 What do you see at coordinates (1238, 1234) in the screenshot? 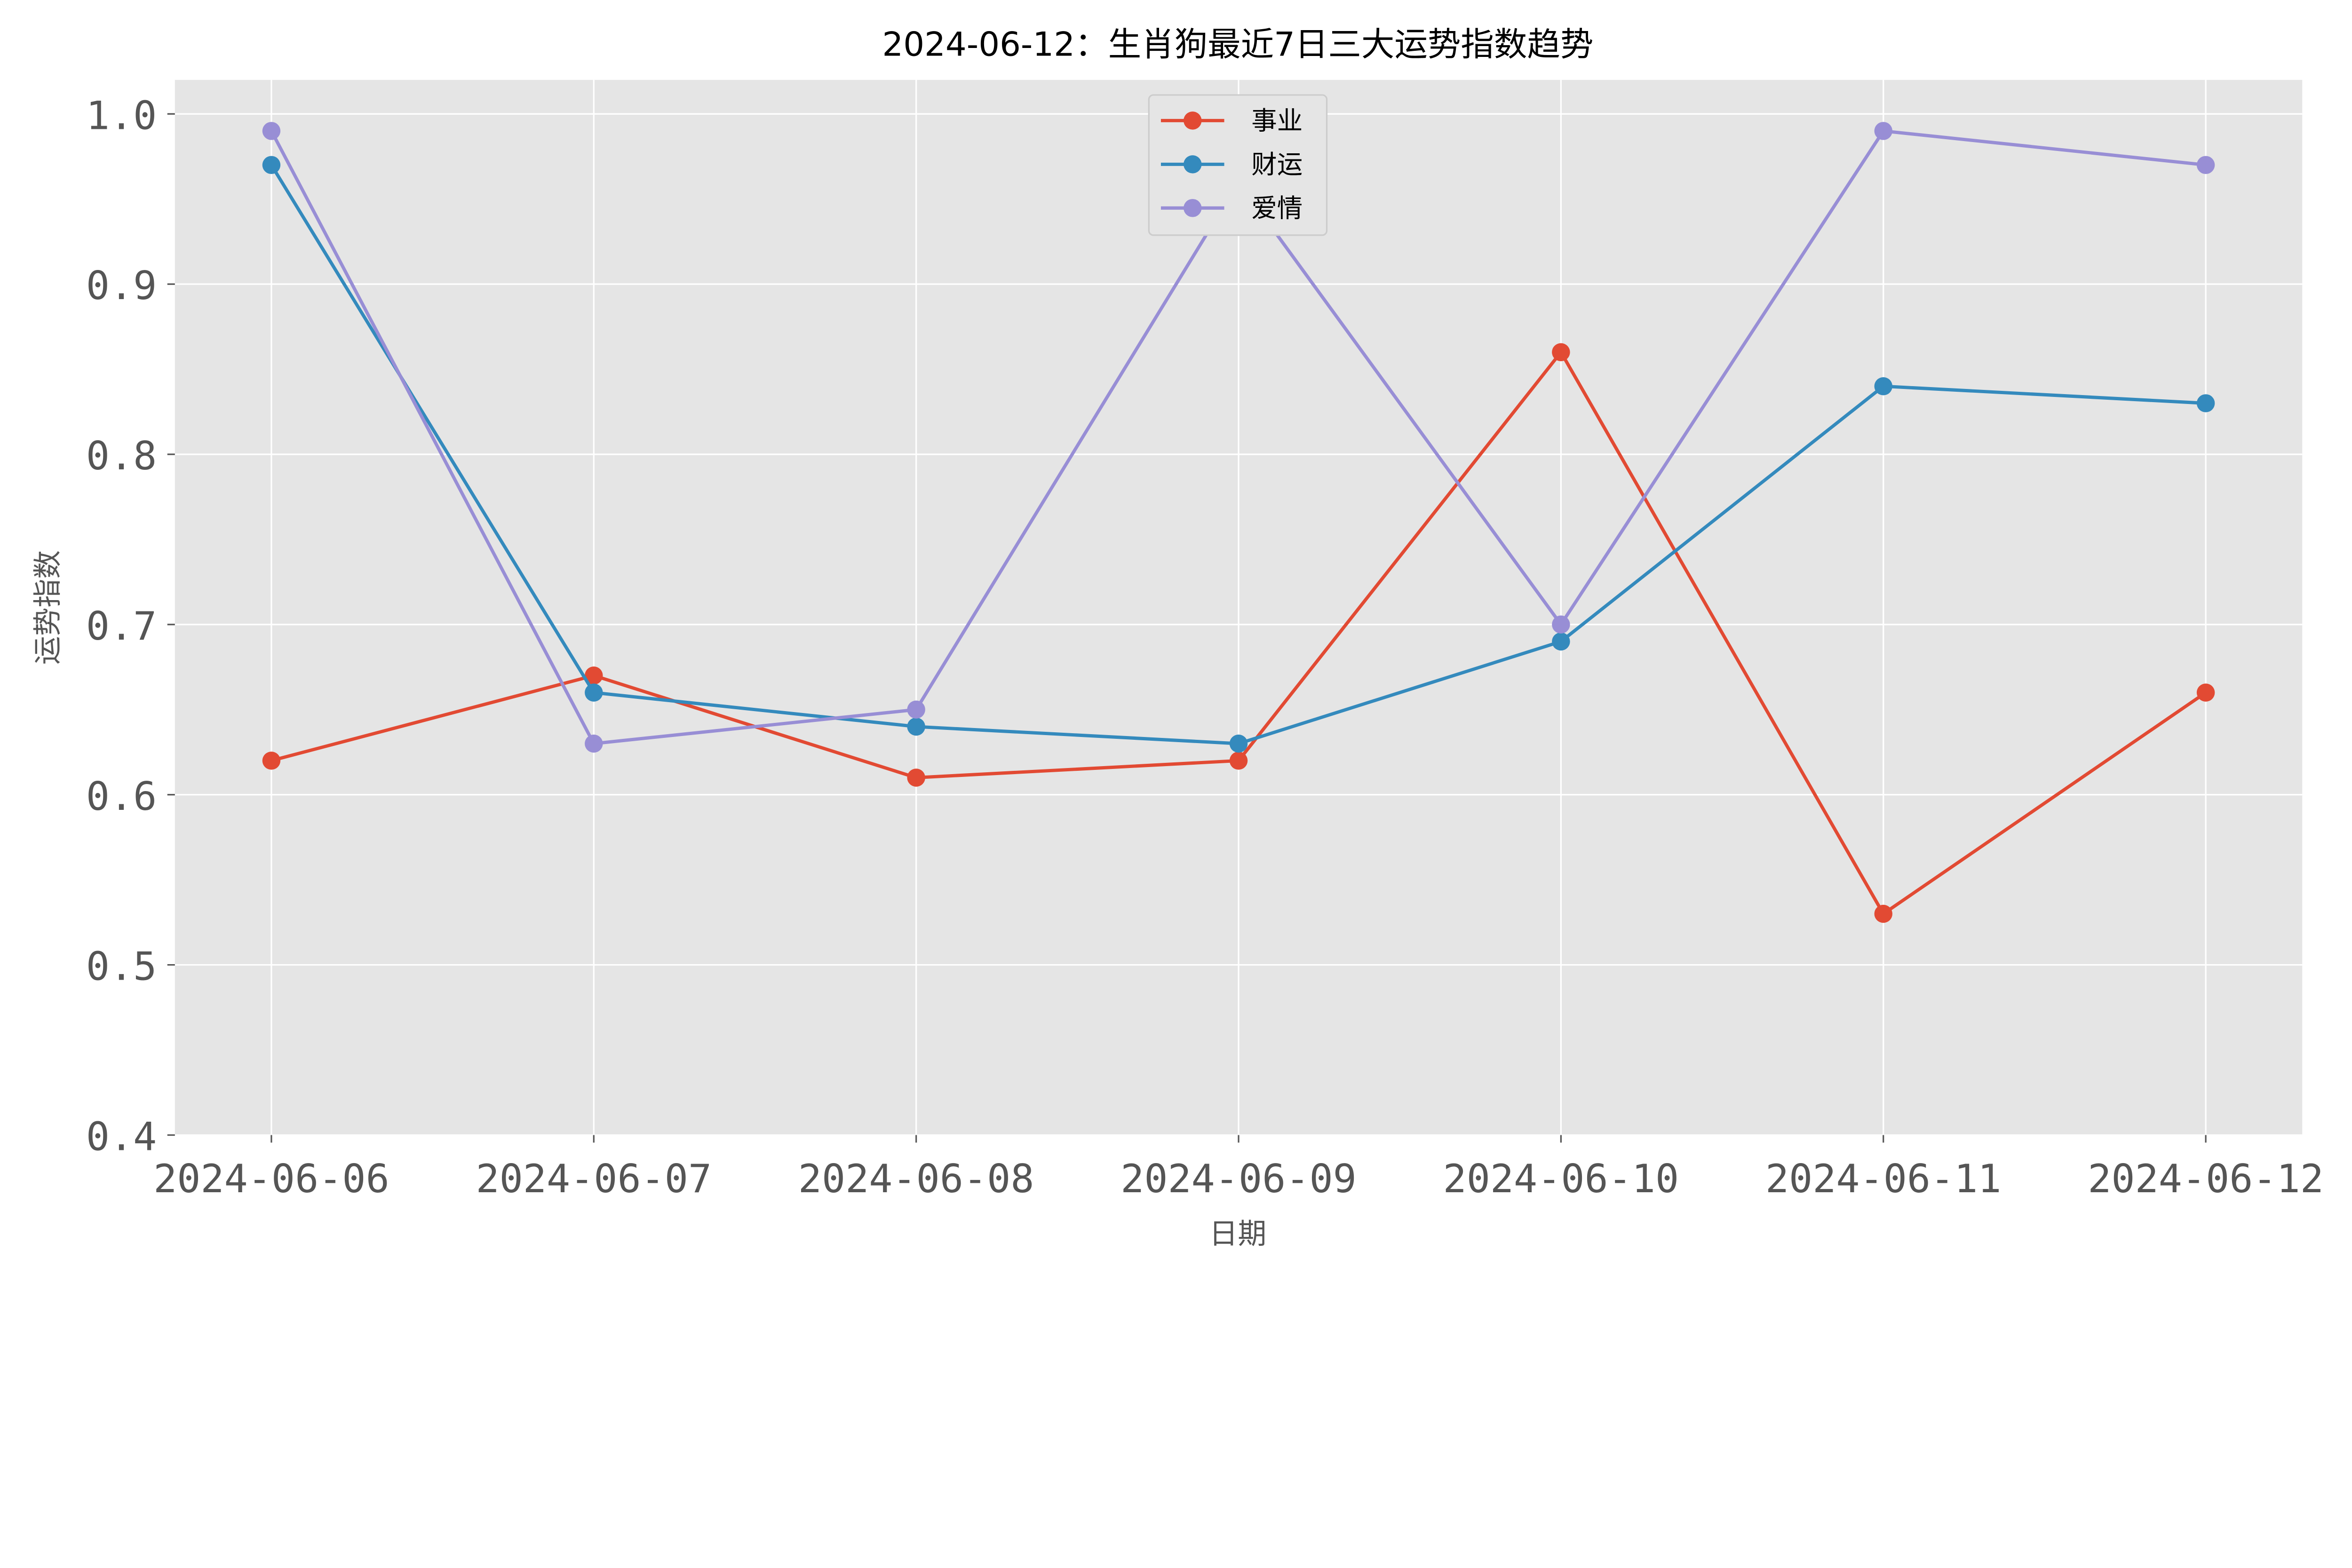
I see `x-axis-label: 日期` at bounding box center [1238, 1234].